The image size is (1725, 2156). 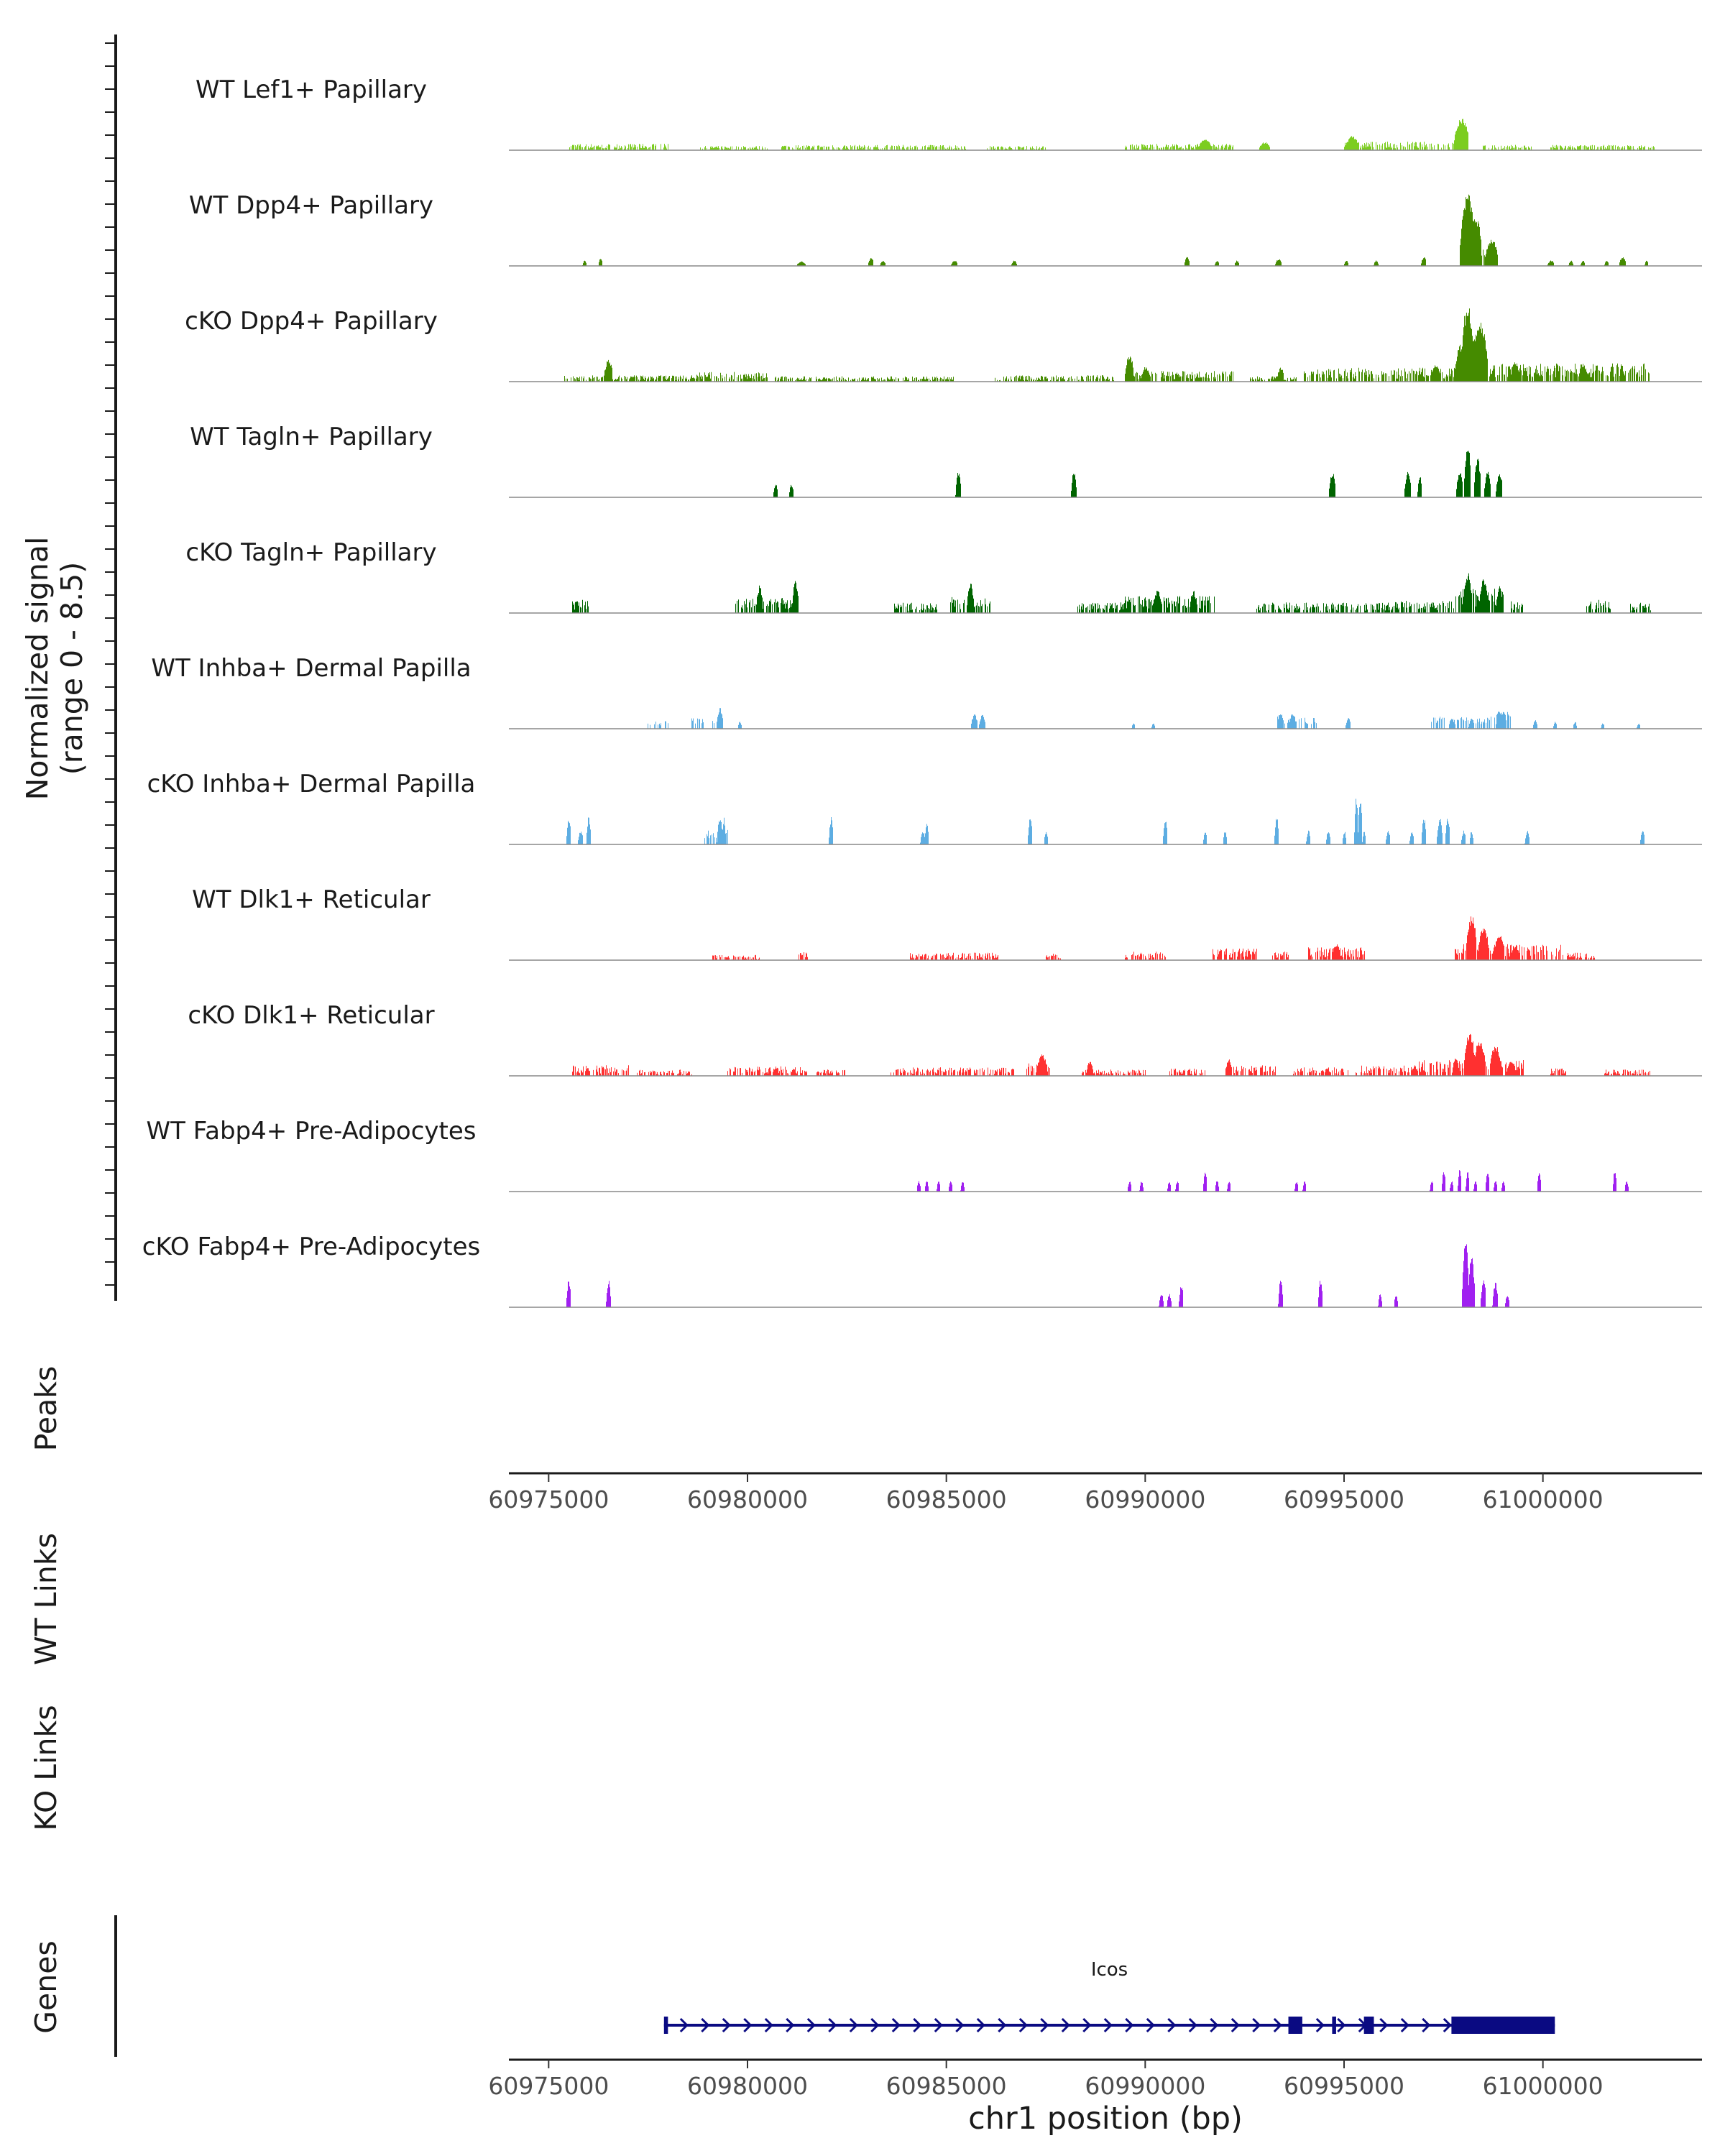 I want to click on gene-label: Icos, so click(x=1109, y=1970).